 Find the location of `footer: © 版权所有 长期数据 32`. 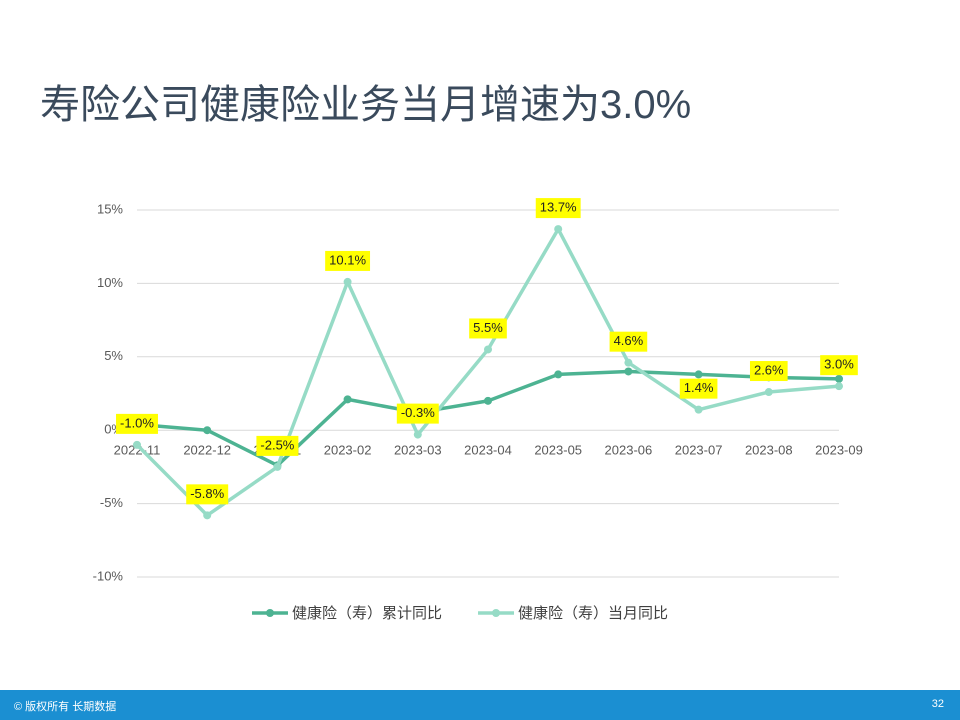

footer: © 版权所有 长期数据 32 is located at coordinates (480, 705).